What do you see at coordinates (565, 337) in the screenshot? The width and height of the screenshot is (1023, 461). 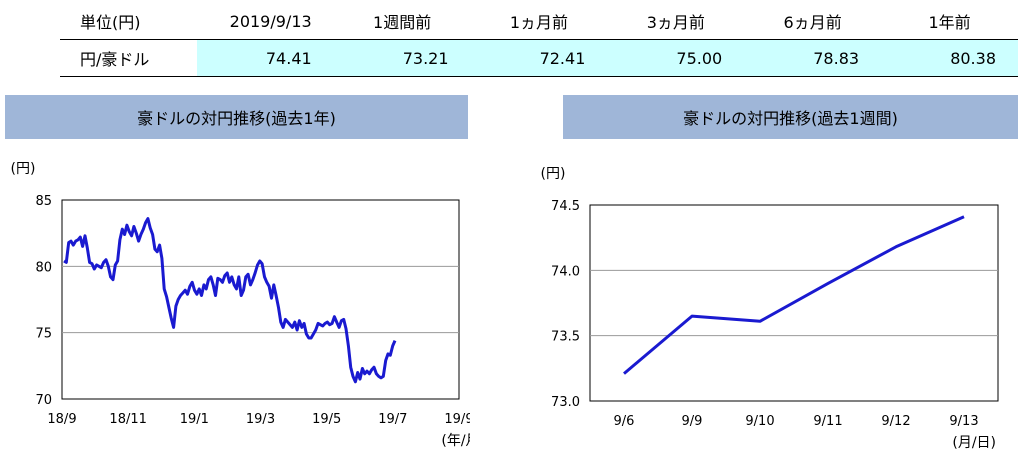 I see `y-tick-label: 73.5` at bounding box center [565, 337].